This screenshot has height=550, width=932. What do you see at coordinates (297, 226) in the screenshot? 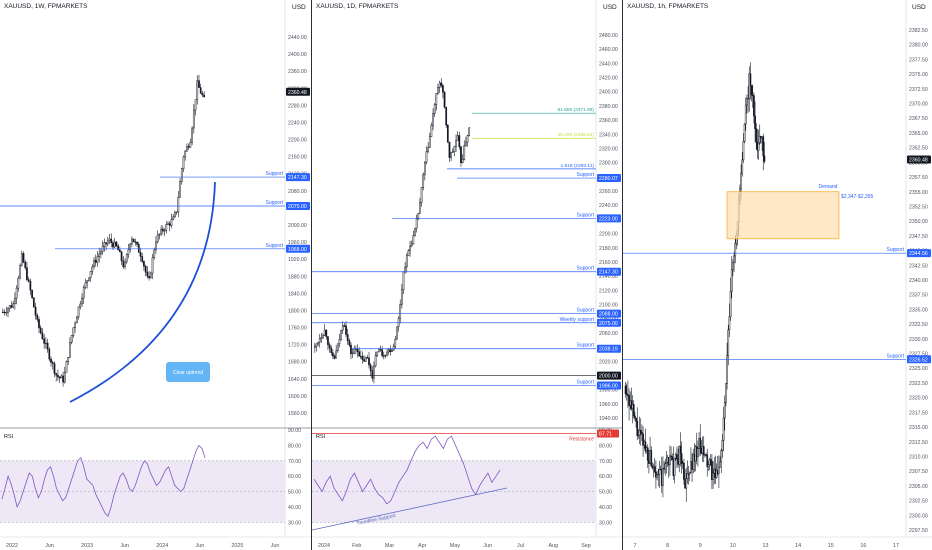
I see `price-tick-label: 2000.00` at bounding box center [297, 226].